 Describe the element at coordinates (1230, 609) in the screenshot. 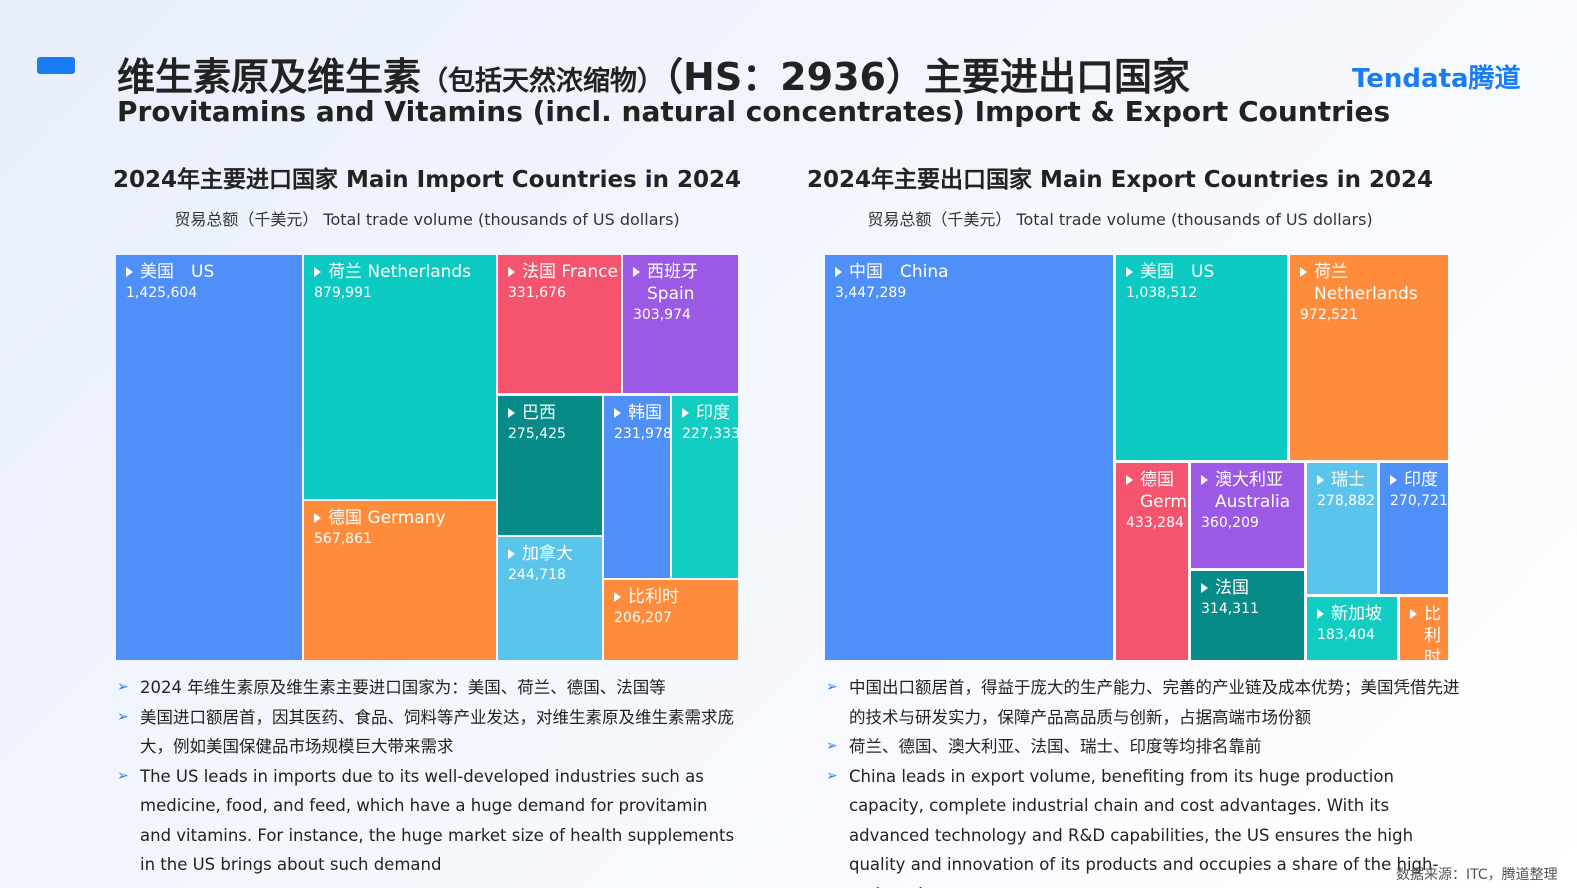

I see `tile-value: 314,311` at that location.